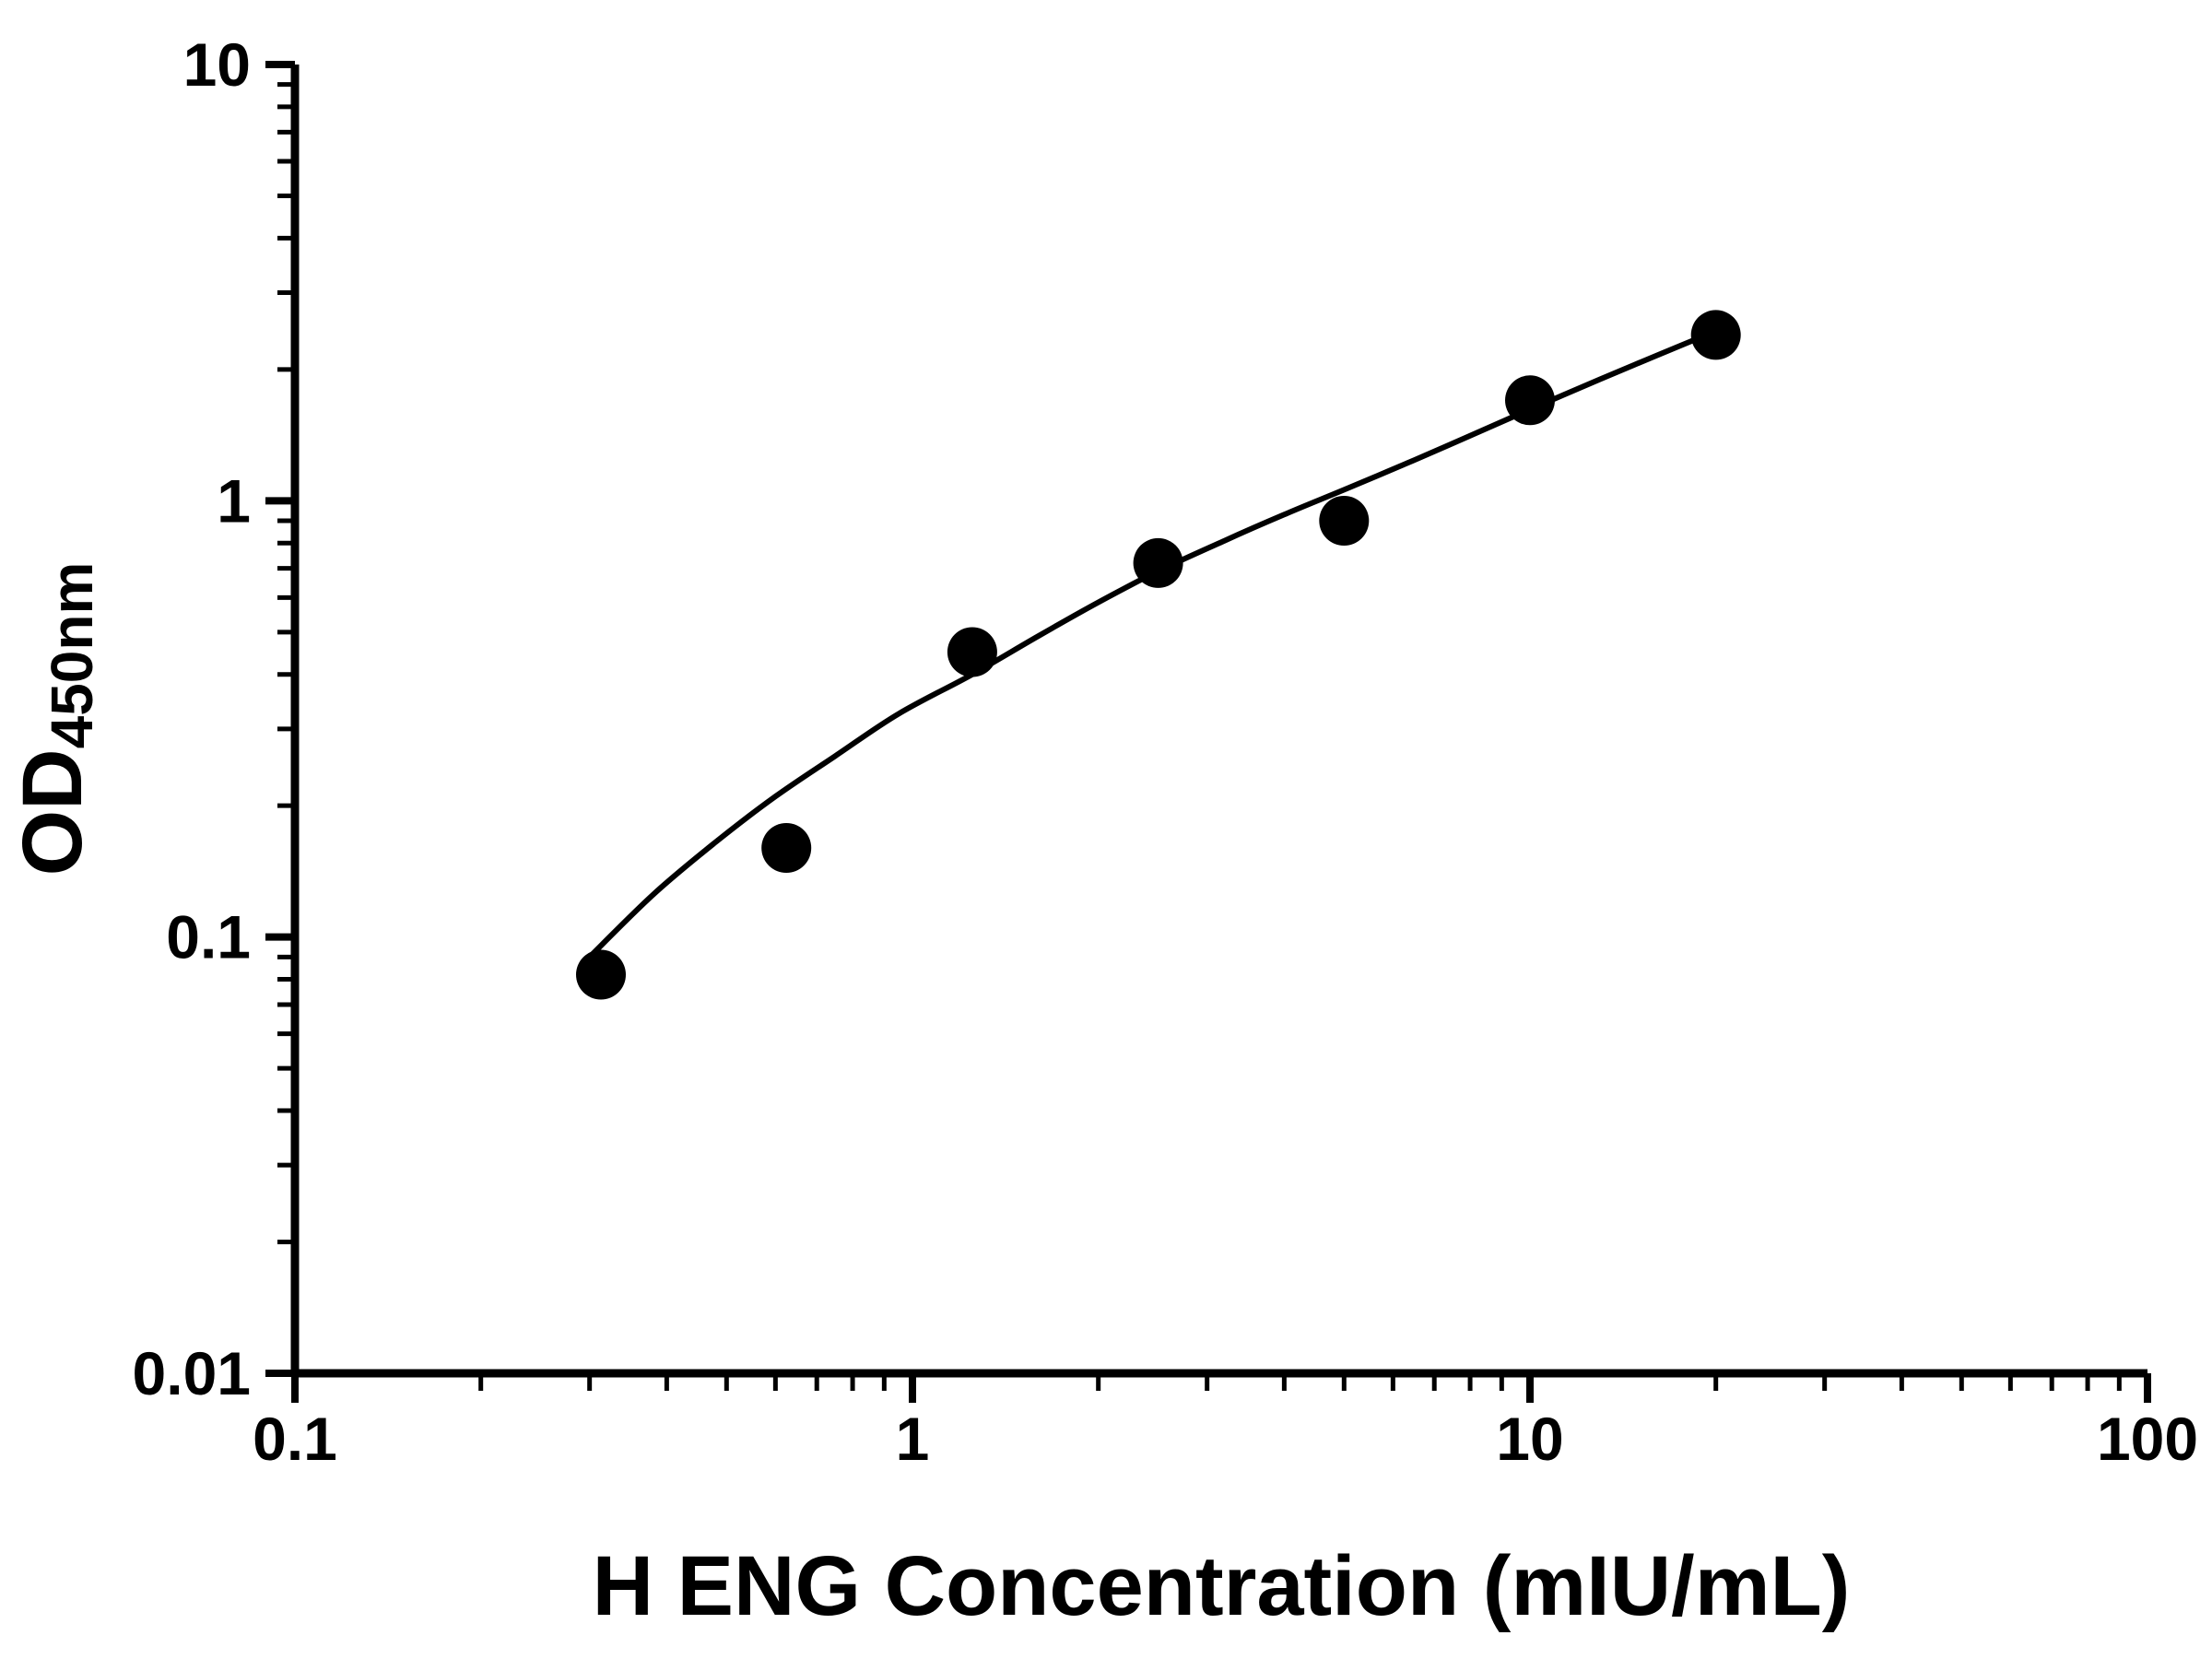 The width and height of the screenshot is (2212, 1659). I want to click on x-tick-label: 10, so click(1529, 1439).